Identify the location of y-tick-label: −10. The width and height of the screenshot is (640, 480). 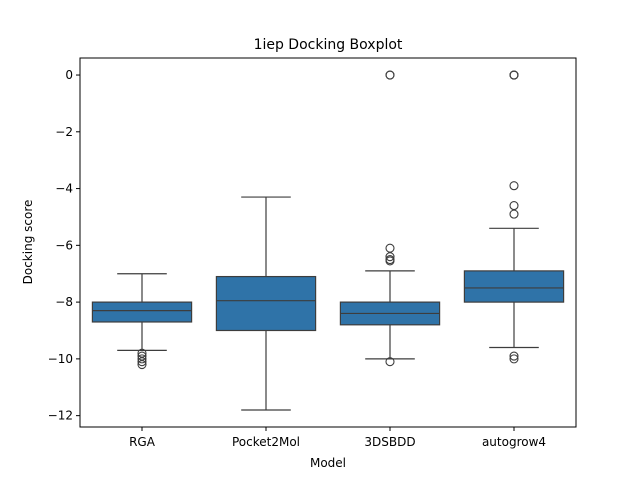
(60, 359).